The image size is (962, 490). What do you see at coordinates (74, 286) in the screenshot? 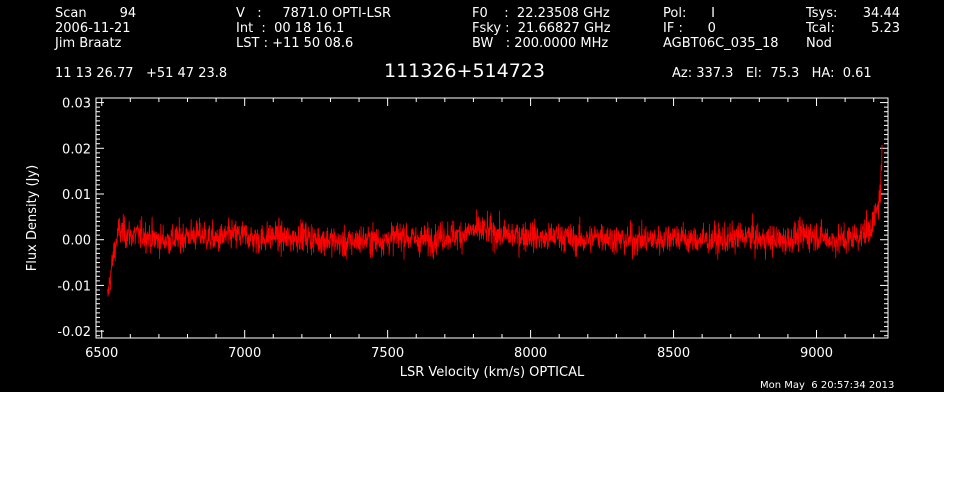
I see `y-tick-label: -0.01` at bounding box center [74, 286].